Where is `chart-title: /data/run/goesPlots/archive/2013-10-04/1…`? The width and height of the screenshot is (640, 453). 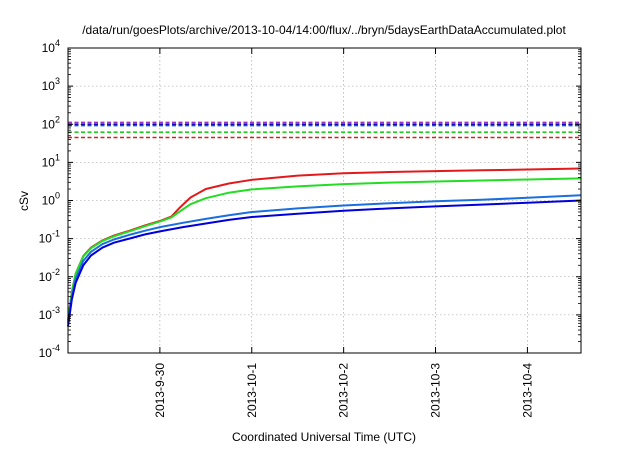
chart-title: /data/run/goesPlots/archive/2013-10-04/1… is located at coordinates (324, 30).